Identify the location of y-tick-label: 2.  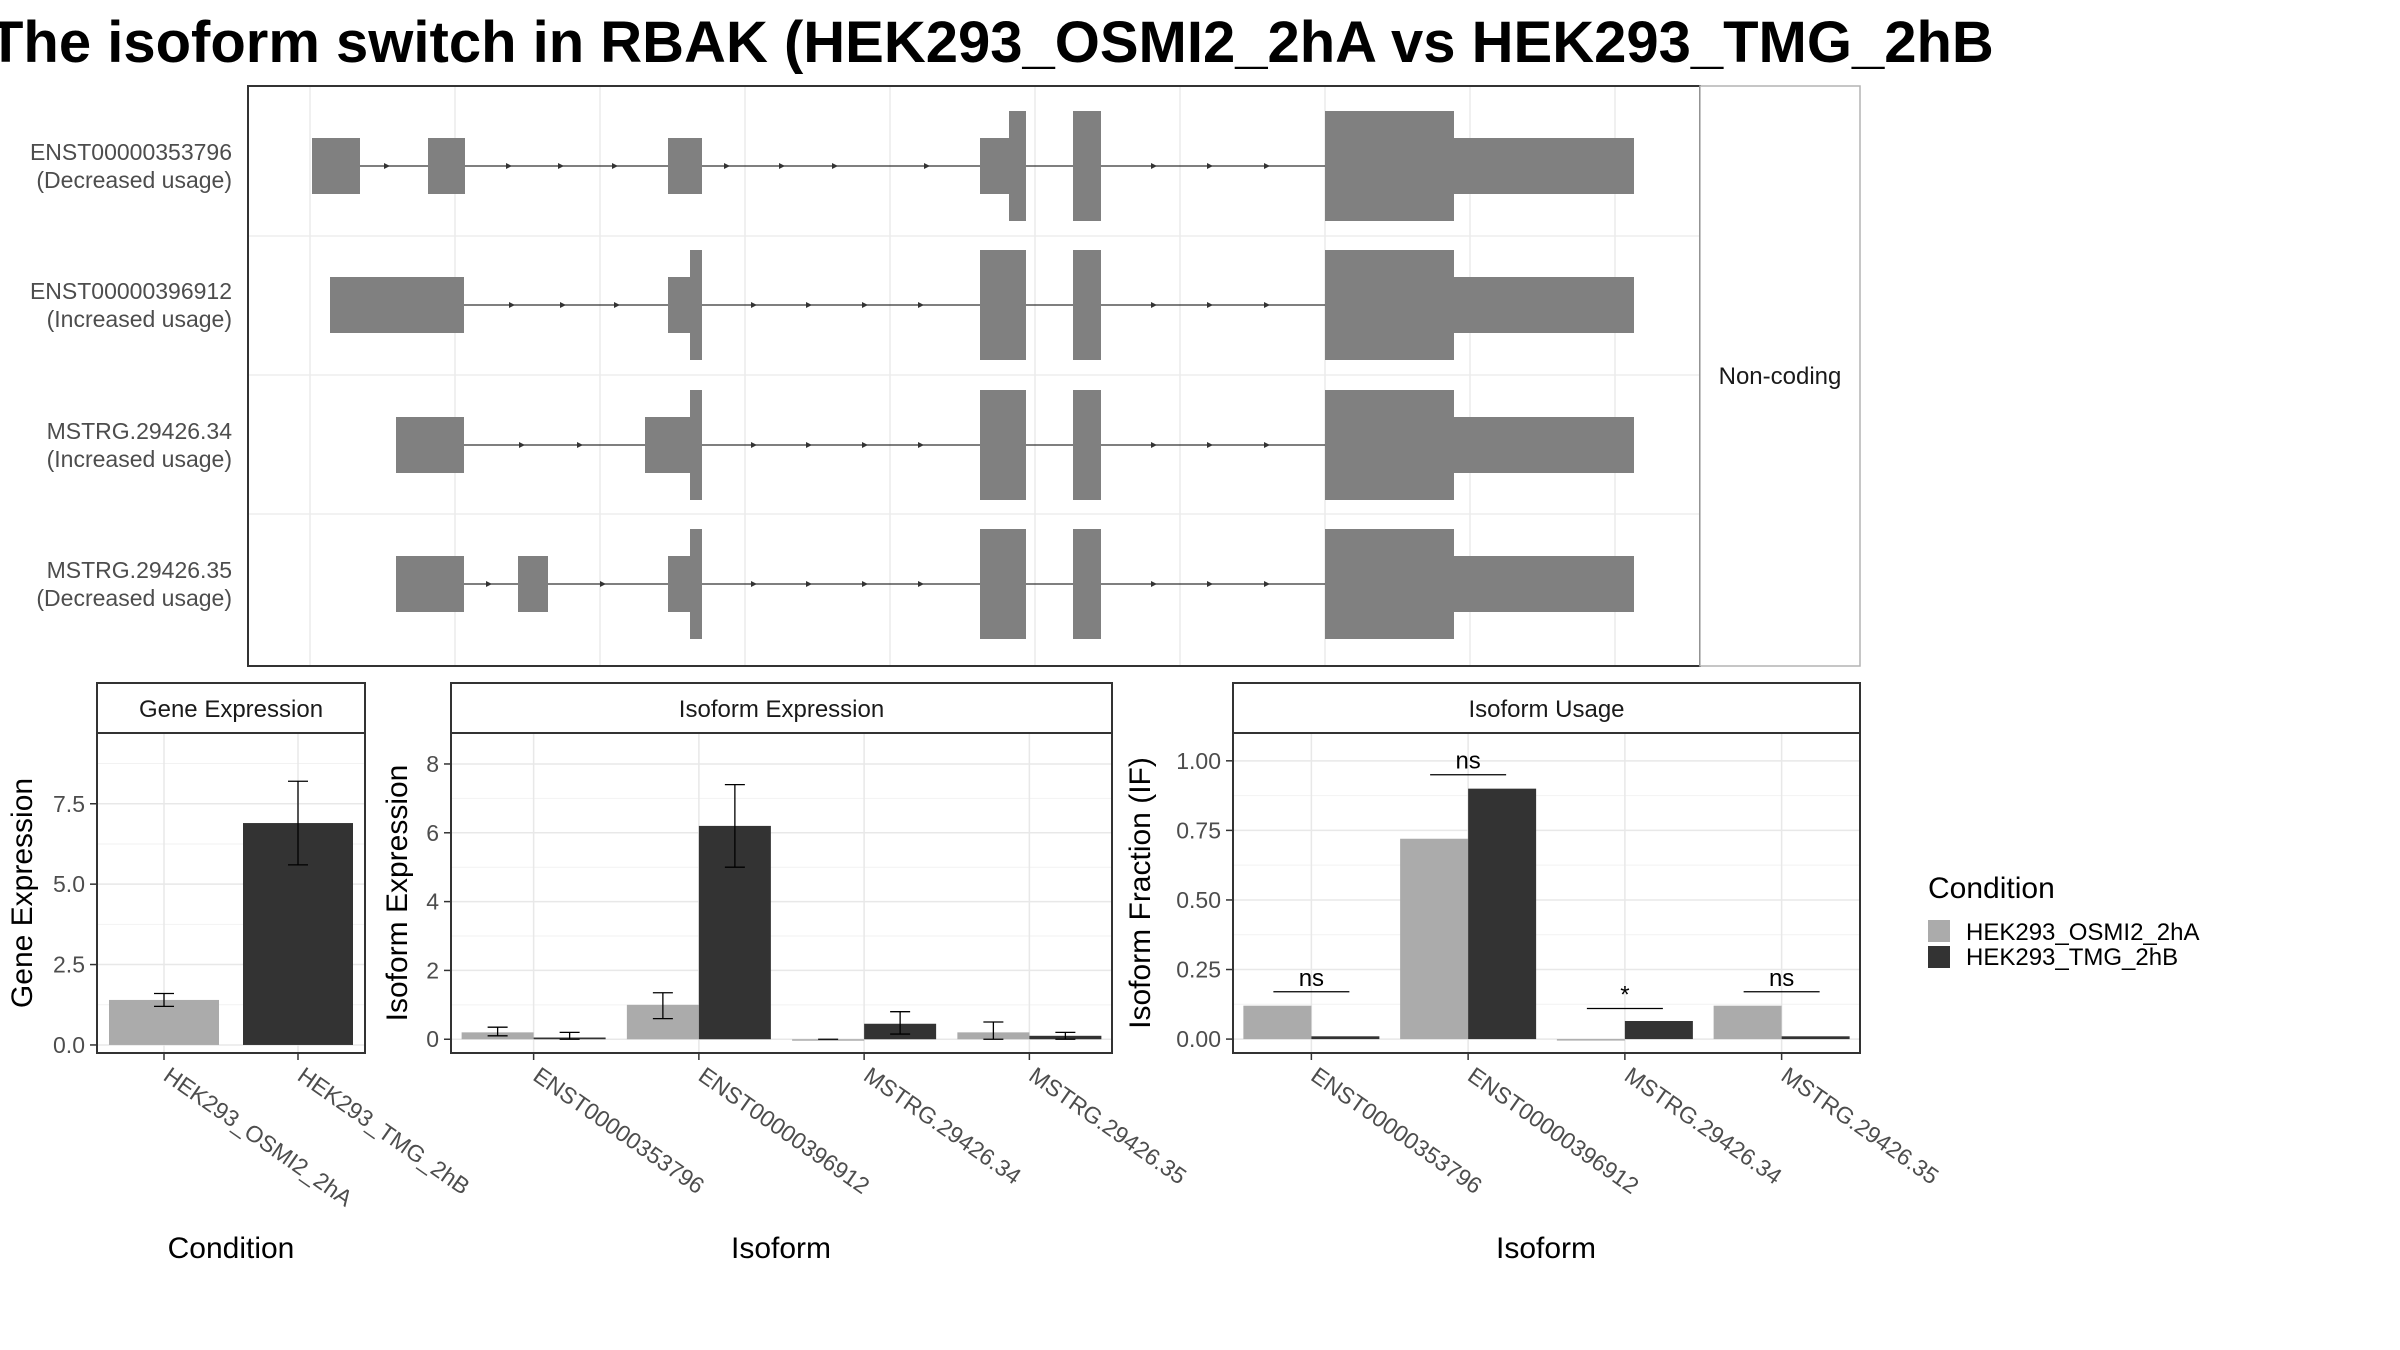
(432, 970).